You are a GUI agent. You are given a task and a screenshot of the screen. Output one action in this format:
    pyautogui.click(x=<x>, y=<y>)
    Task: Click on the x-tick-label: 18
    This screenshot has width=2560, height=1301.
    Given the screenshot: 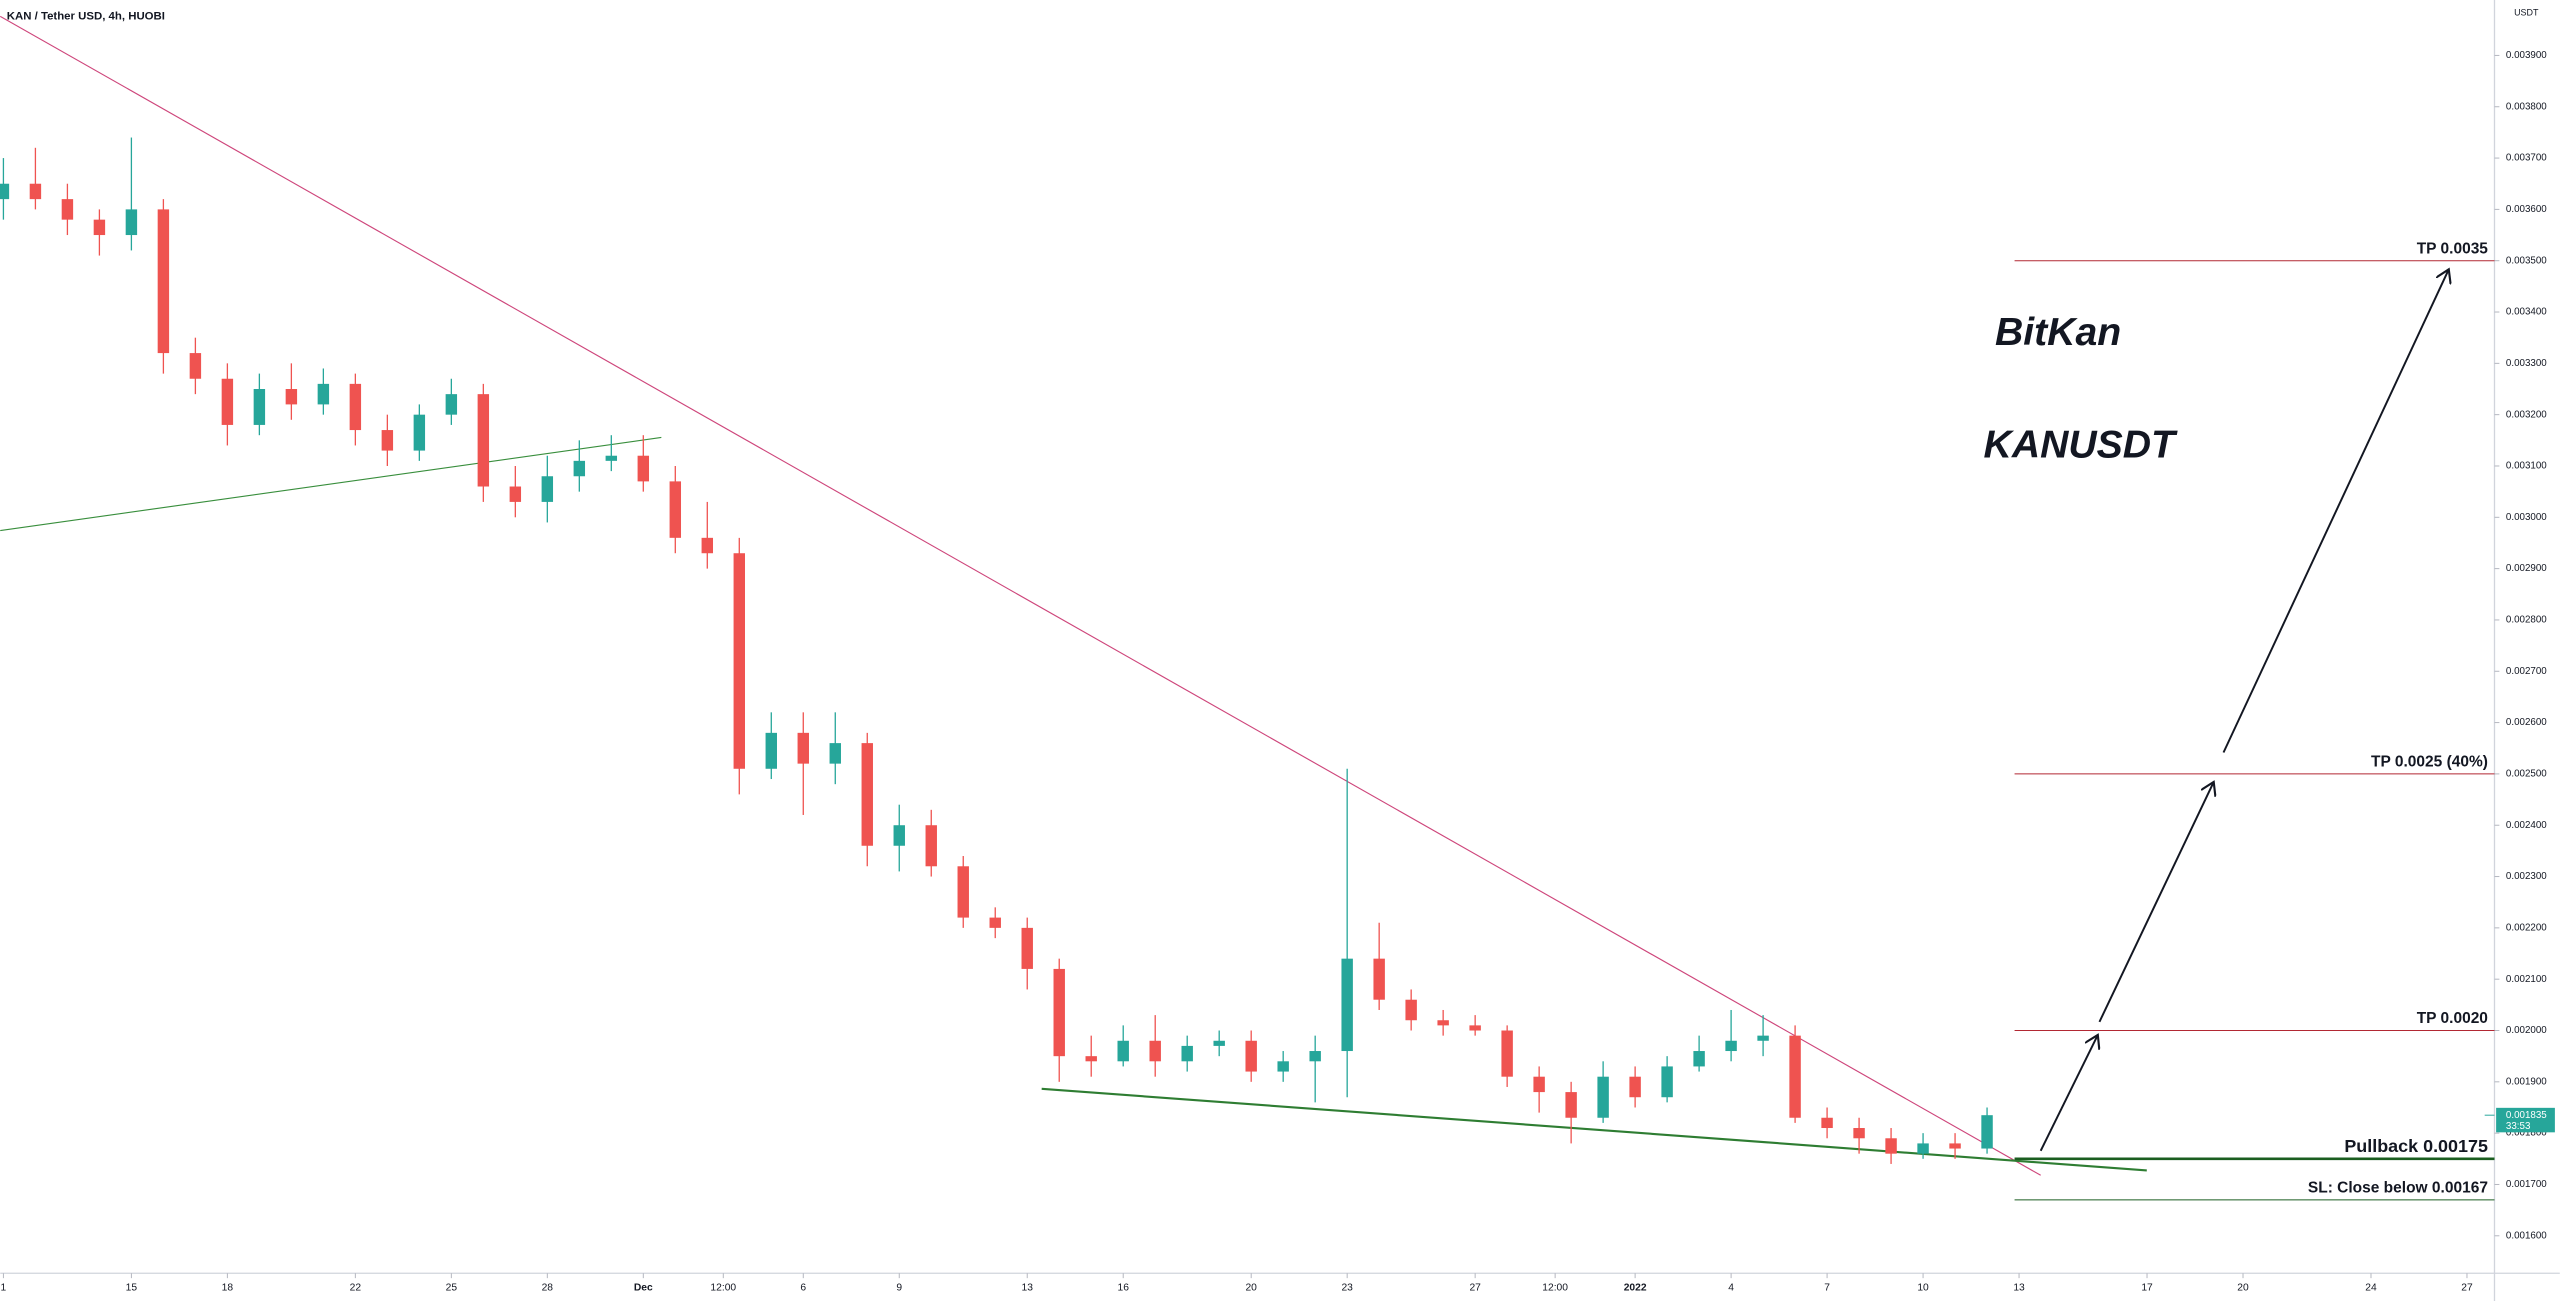 What is the action you would take?
    pyautogui.click(x=228, y=1288)
    